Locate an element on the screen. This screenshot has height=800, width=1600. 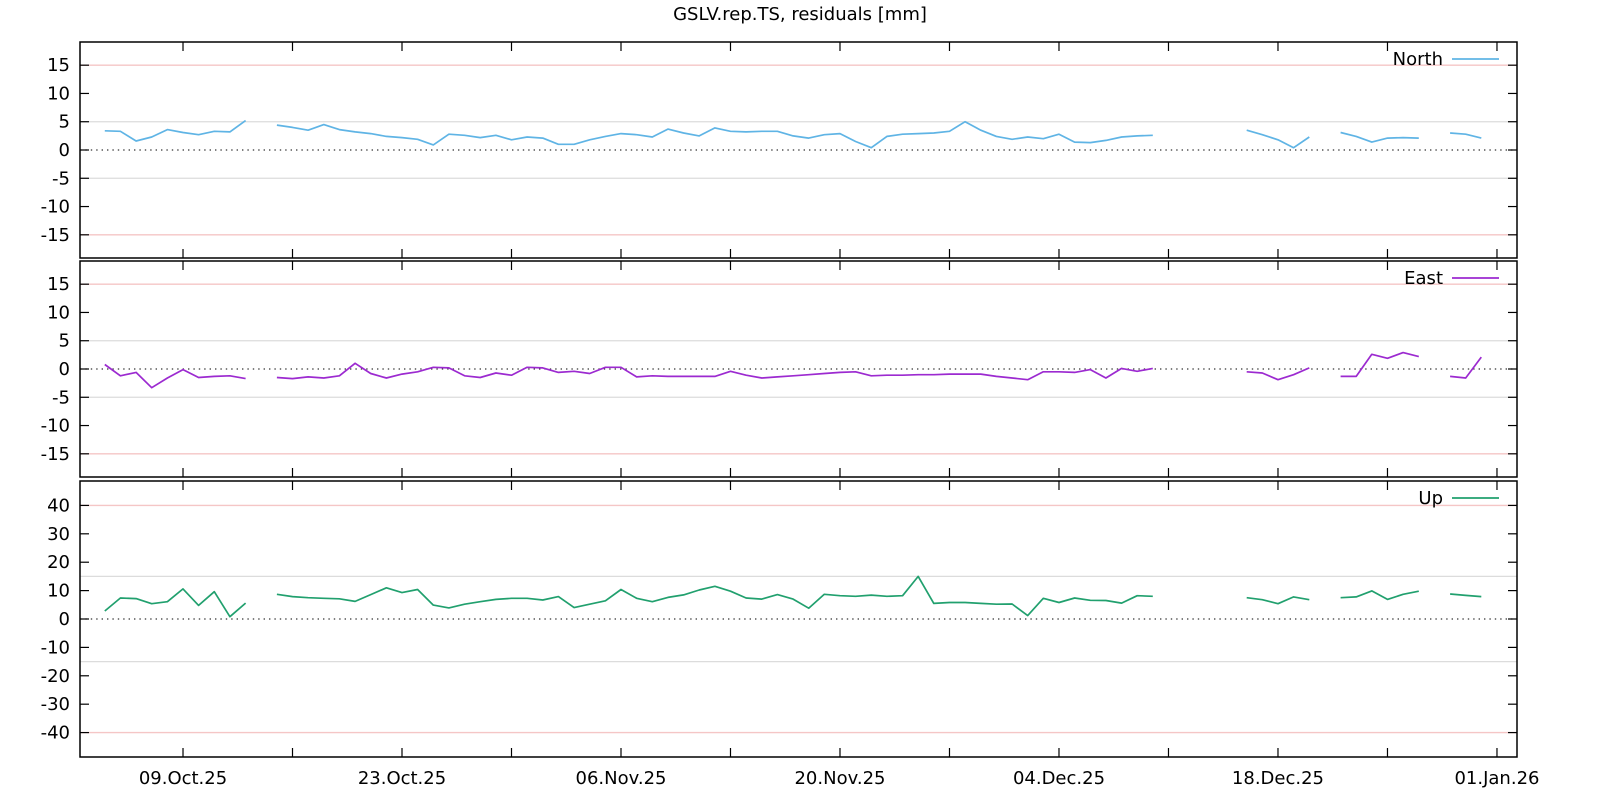
x-tick-label: 04.Dec.25 is located at coordinates (1059, 778).